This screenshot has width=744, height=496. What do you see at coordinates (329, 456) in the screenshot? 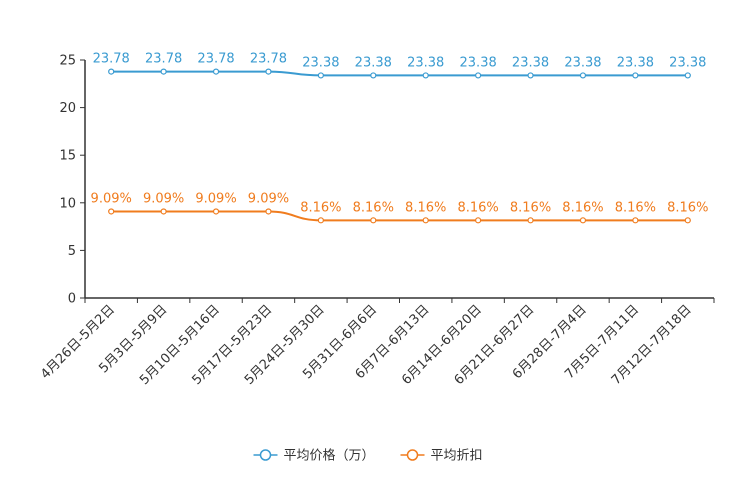
I see `legend-label: 平均价格（万）` at bounding box center [329, 456].